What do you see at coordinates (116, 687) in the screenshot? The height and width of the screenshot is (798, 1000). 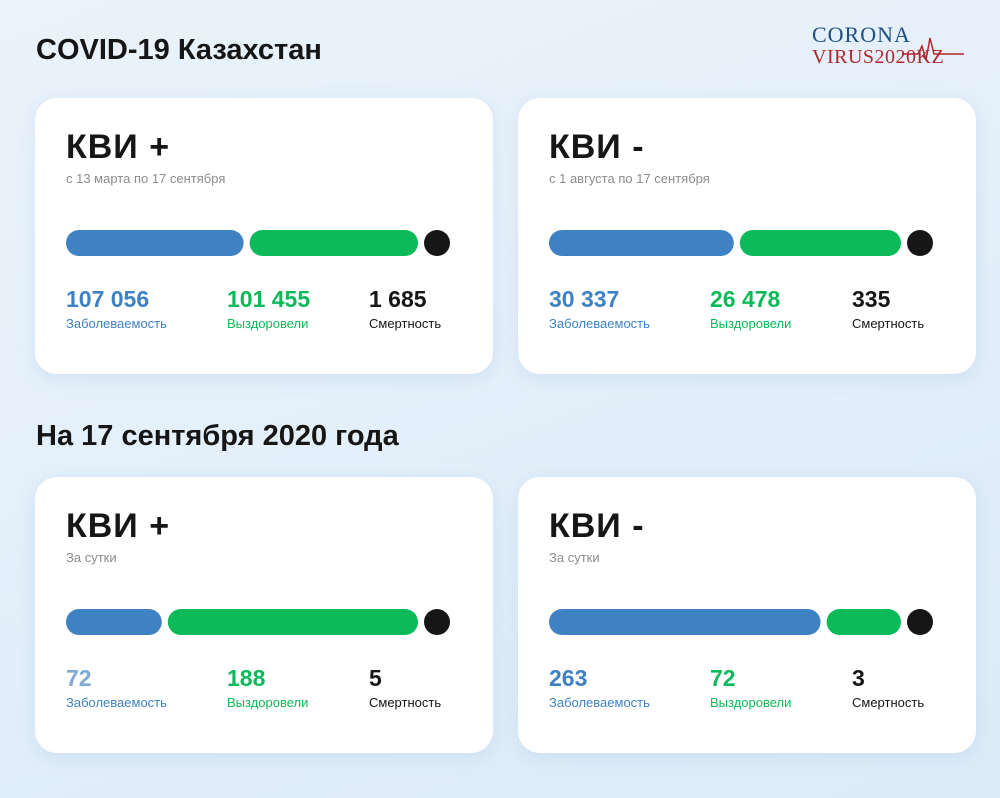 I see `stat-cases: 72 Заболеваемость` at bounding box center [116, 687].